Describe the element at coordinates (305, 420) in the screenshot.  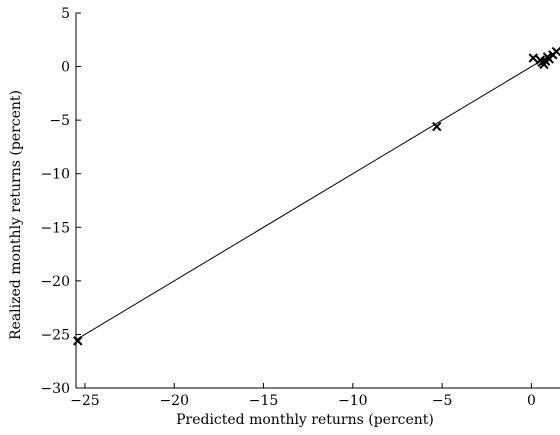
I see `x-axis-label: Predicted monthly returns (percent)` at that location.